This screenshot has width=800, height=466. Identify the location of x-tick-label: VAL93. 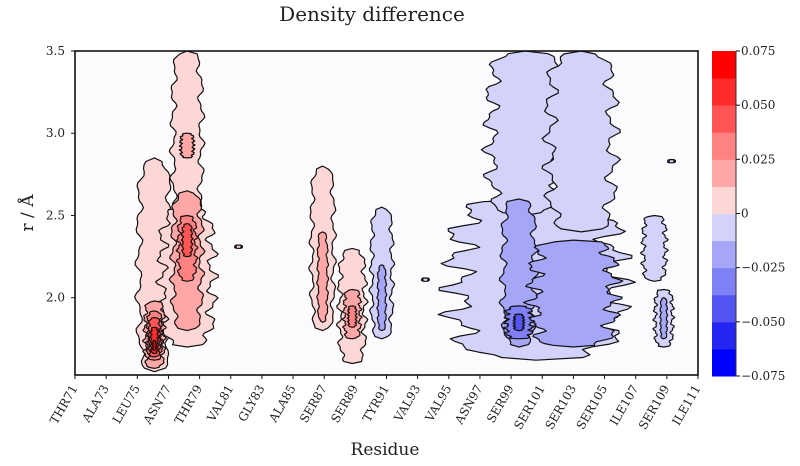
(407, 404).